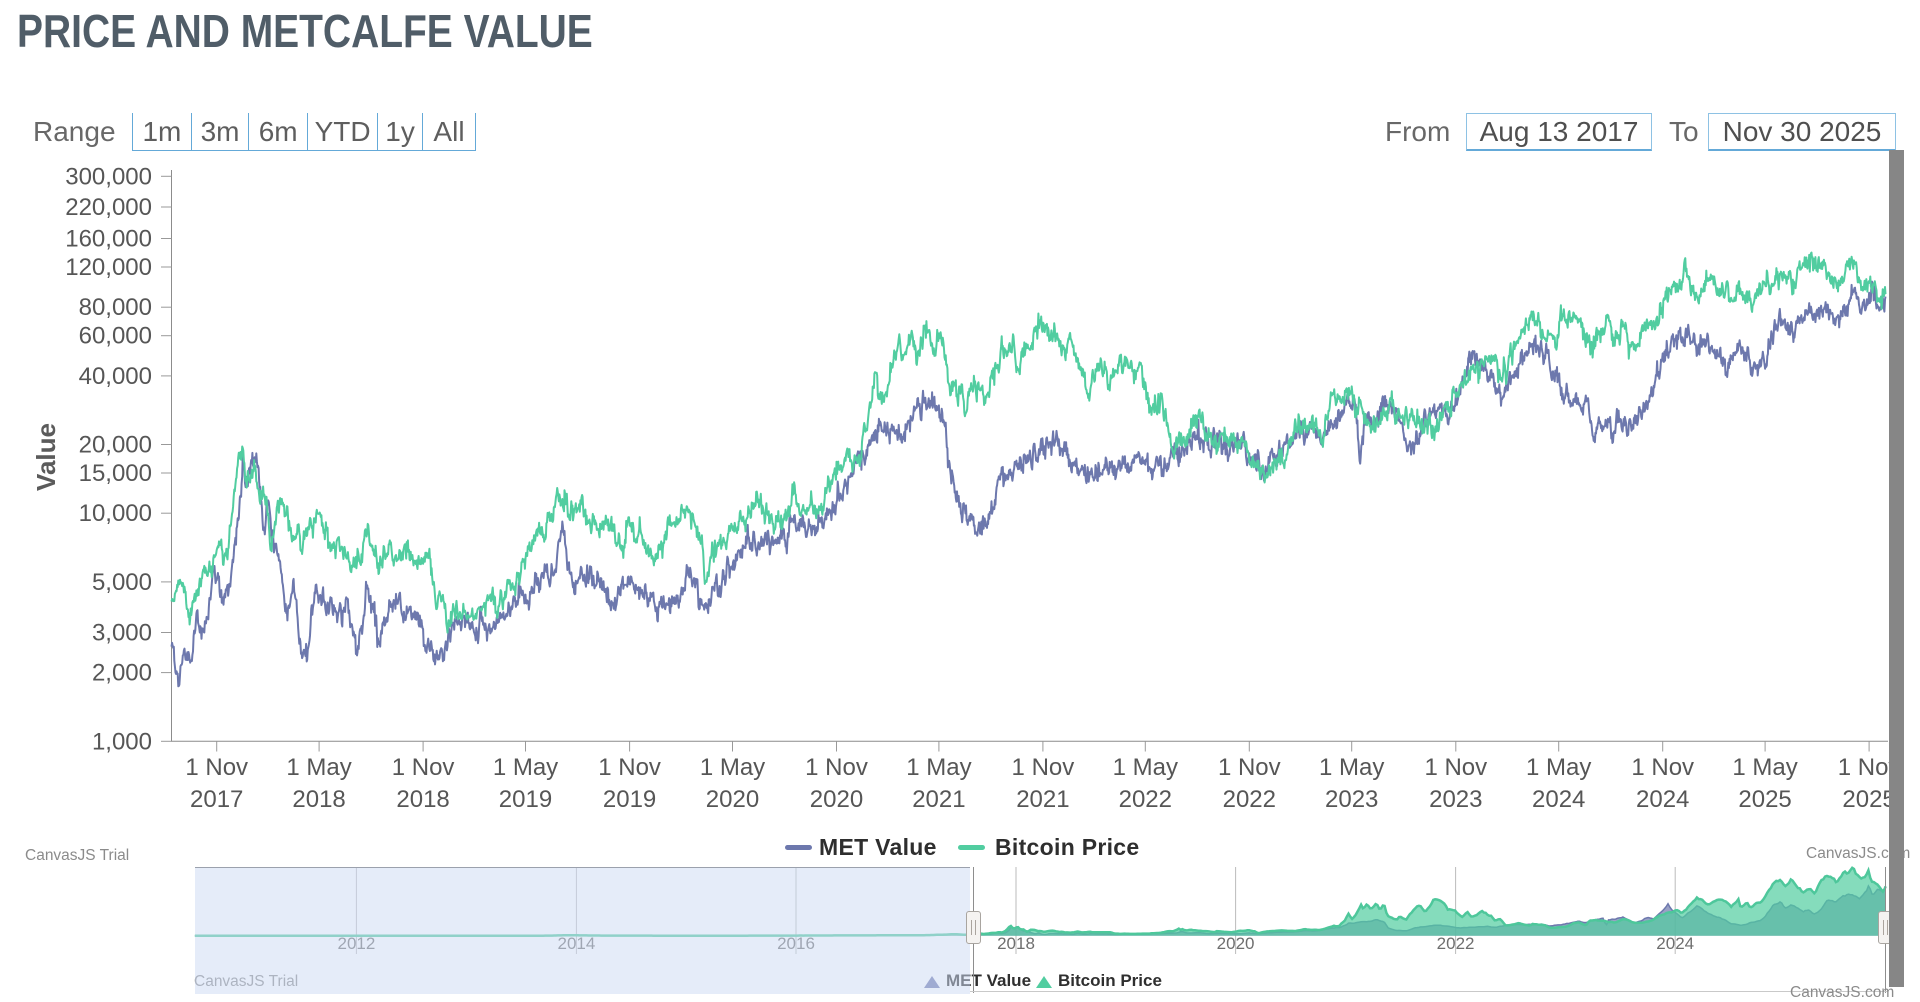  Describe the element at coordinates (122, 582) in the screenshot. I see `svg-text: 5,000` at that location.